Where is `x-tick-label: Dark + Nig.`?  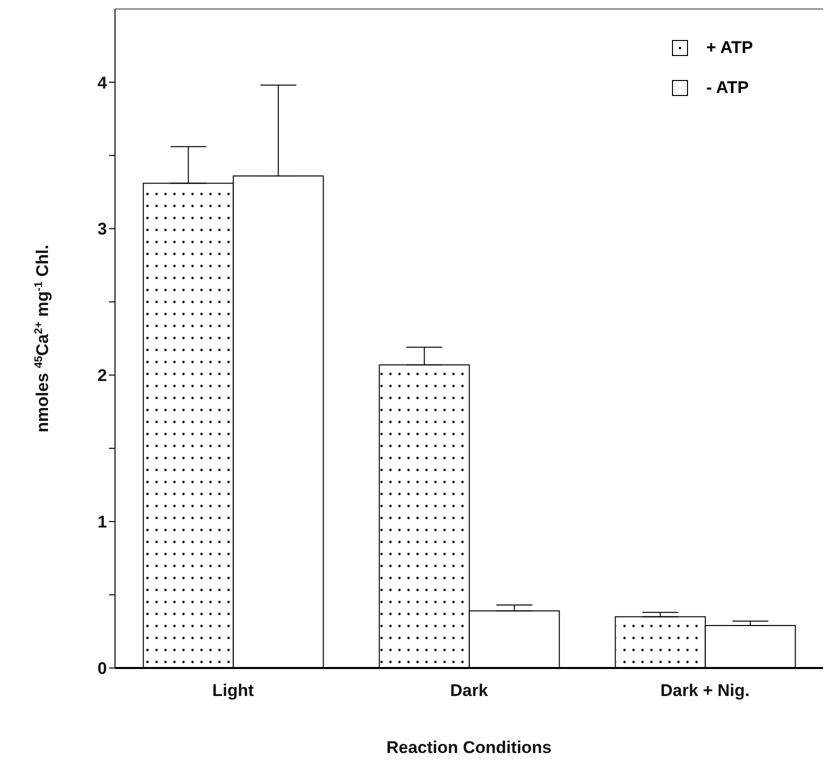 x-tick-label: Dark + Nig. is located at coordinates (705, 690).